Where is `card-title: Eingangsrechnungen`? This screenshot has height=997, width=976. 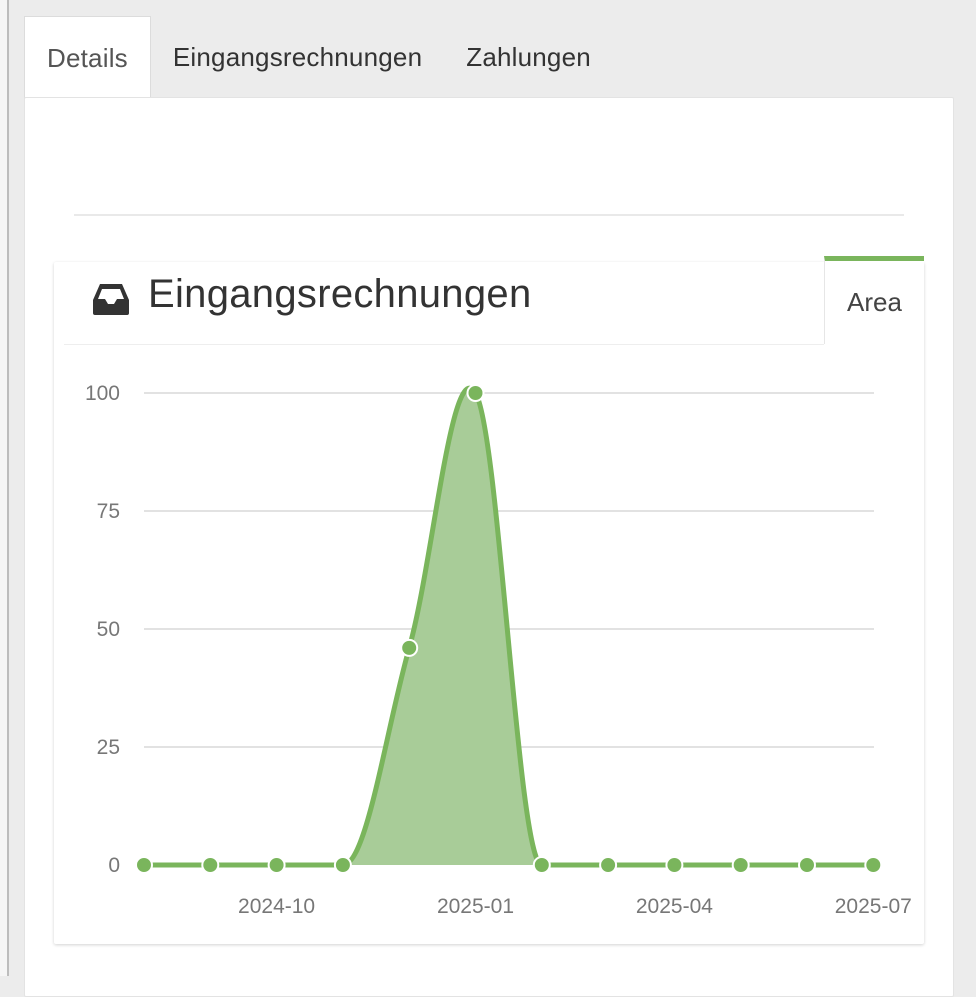
card-title: Eingangsrechnungen is located at coordinates (340, 294).